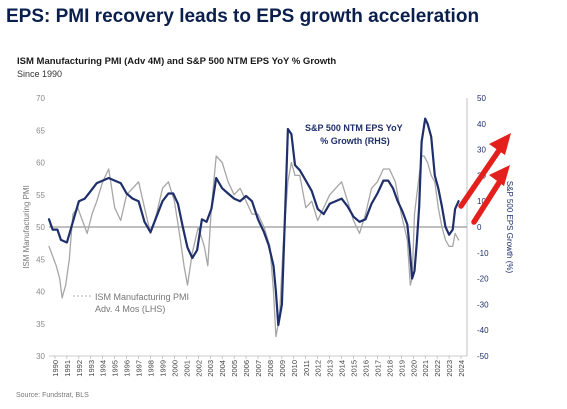  Describe the element at coordinates (306, 368) in the screenshot. I see `x-tick-label: 2011` at that location.